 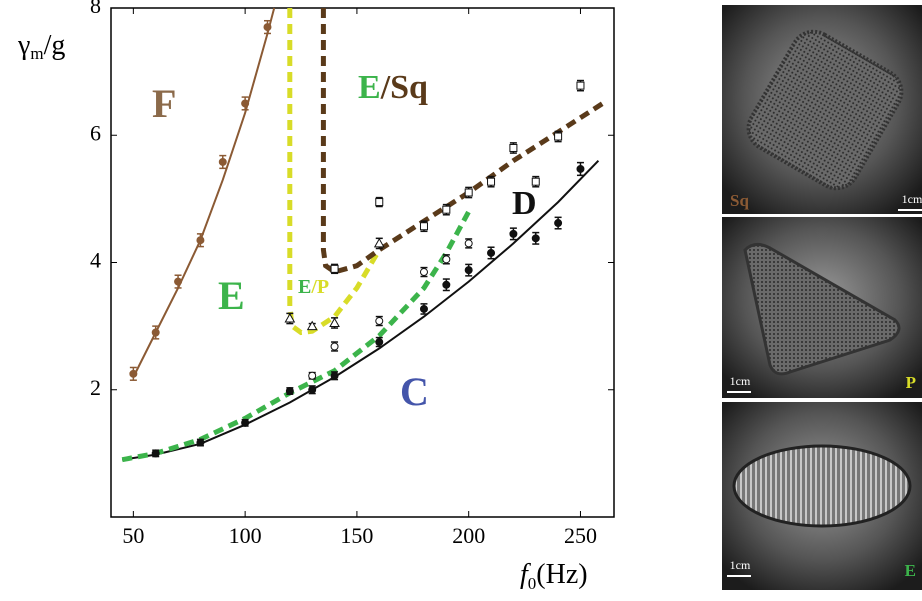 I want to click on panel-label: P, so click(x=911, y=382).